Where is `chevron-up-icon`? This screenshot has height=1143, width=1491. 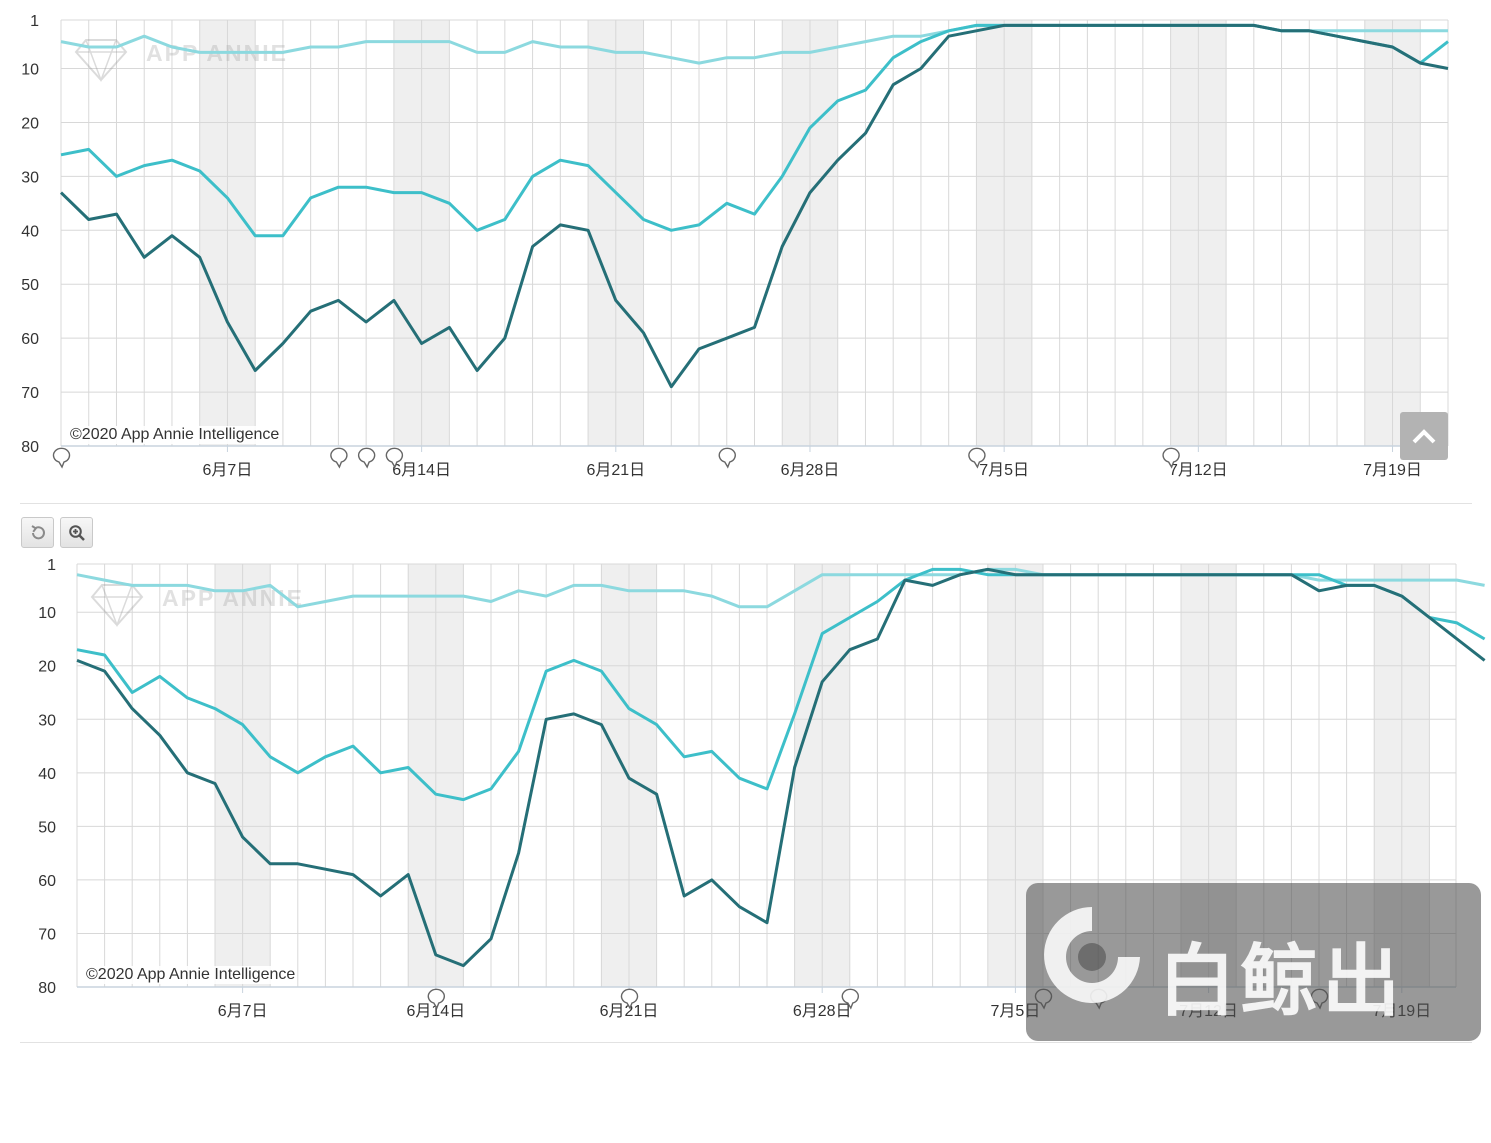 chevron-up-icon is located at coordinates (1424, 436).